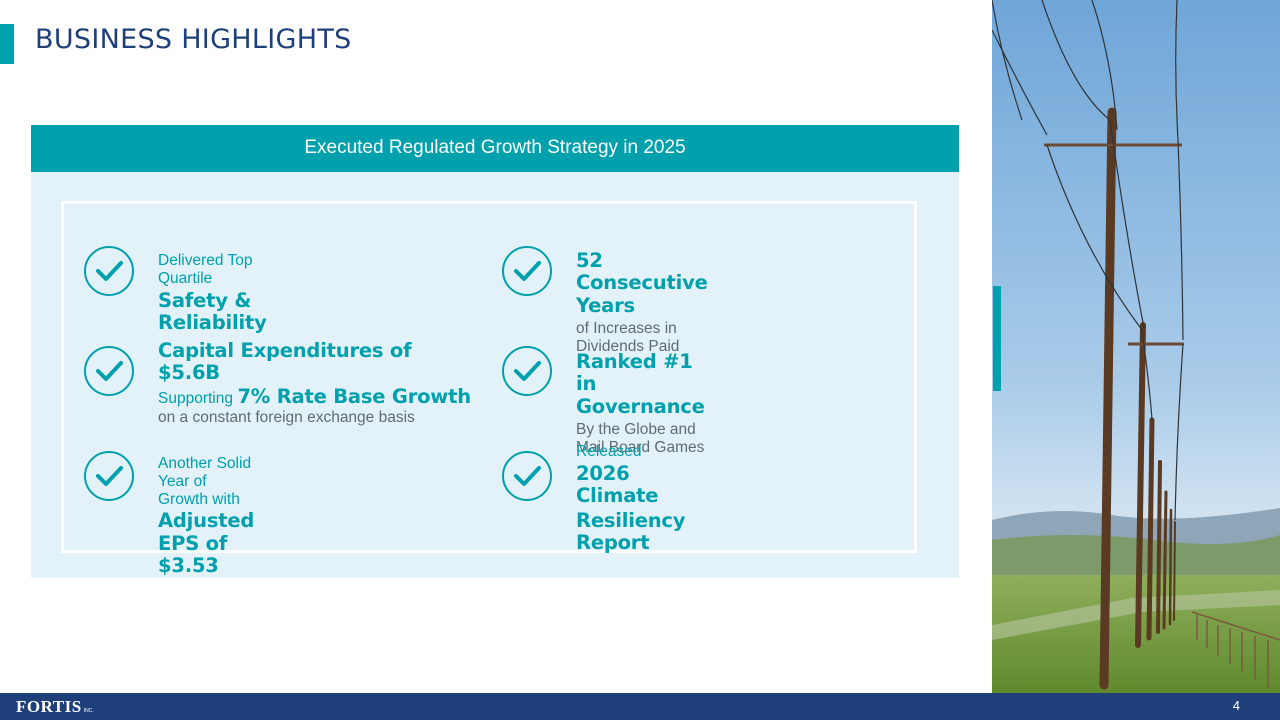 This screenshot has width=1280, height=720. I want to click on highlight-pre-text: Another Solid Year of Growth with, so click(205, 481).